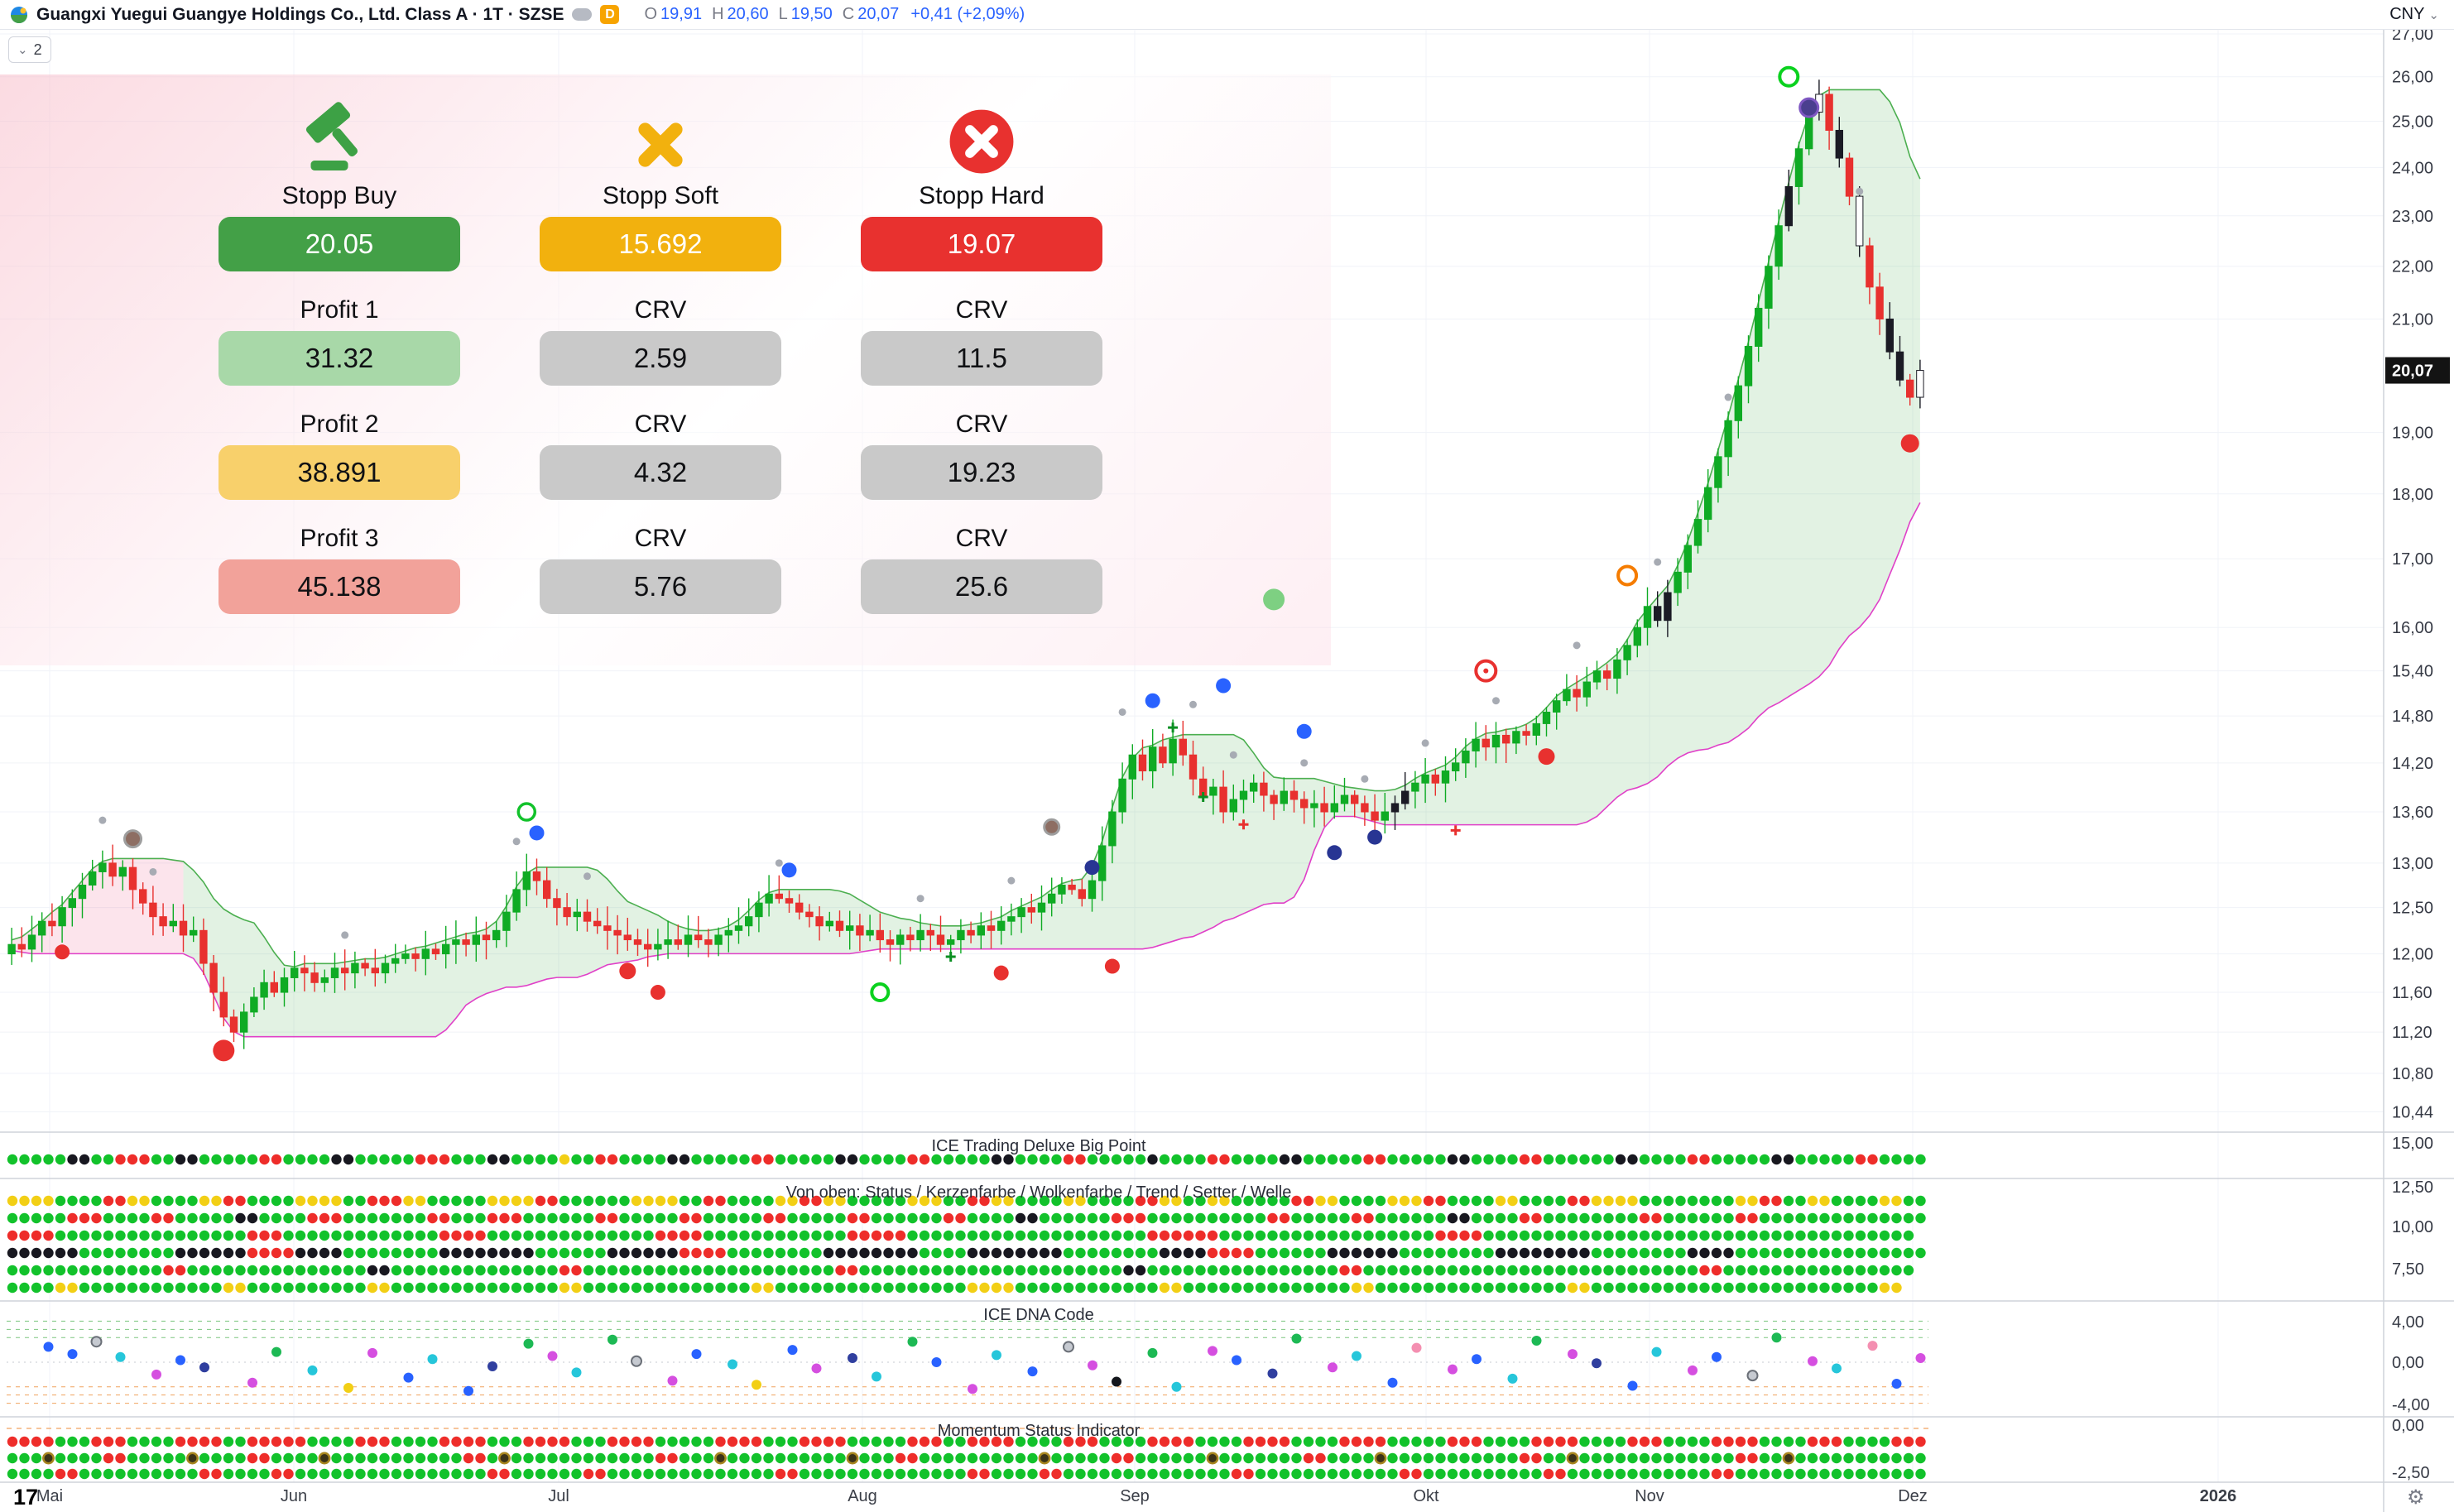 The width and height of the screenshot is (2454, 1512). What do you see at coordinates (1135, 1496) in the screenshot?
I see `svg-text: Sep` at bounding box center [1135, 1496].